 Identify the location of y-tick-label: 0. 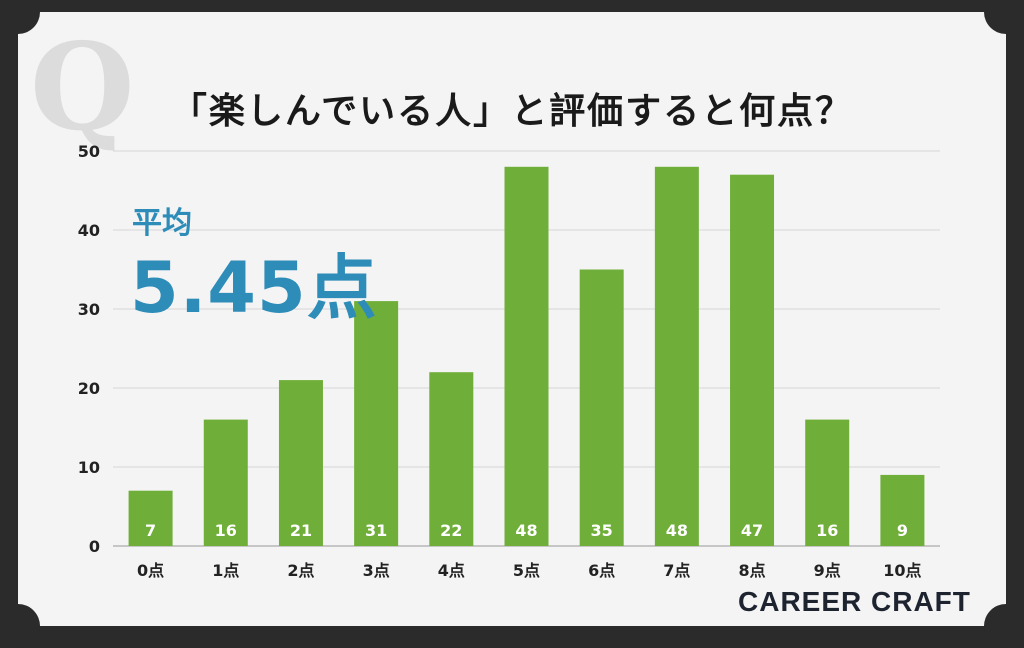
(94, 546).